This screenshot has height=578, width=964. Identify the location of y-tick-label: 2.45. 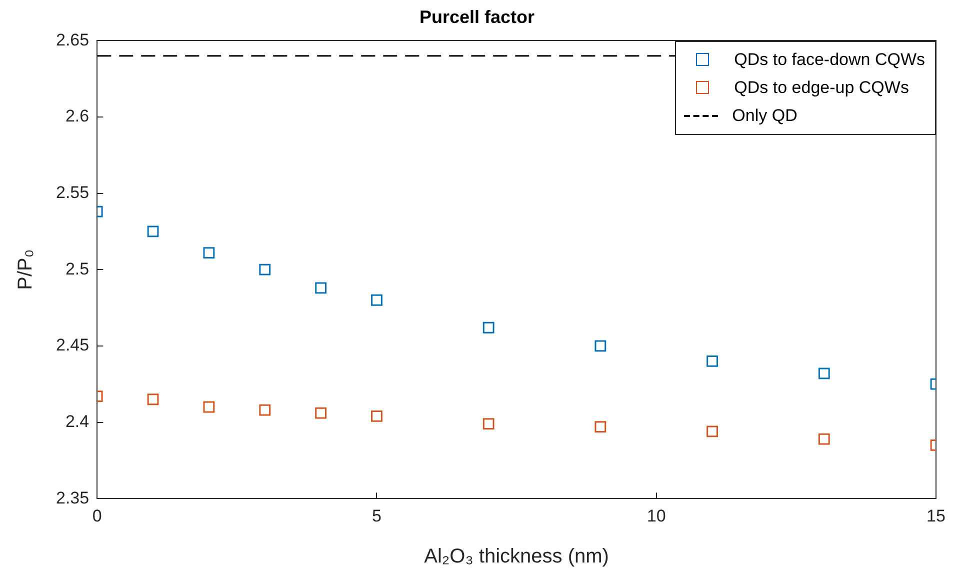
(73, 345).